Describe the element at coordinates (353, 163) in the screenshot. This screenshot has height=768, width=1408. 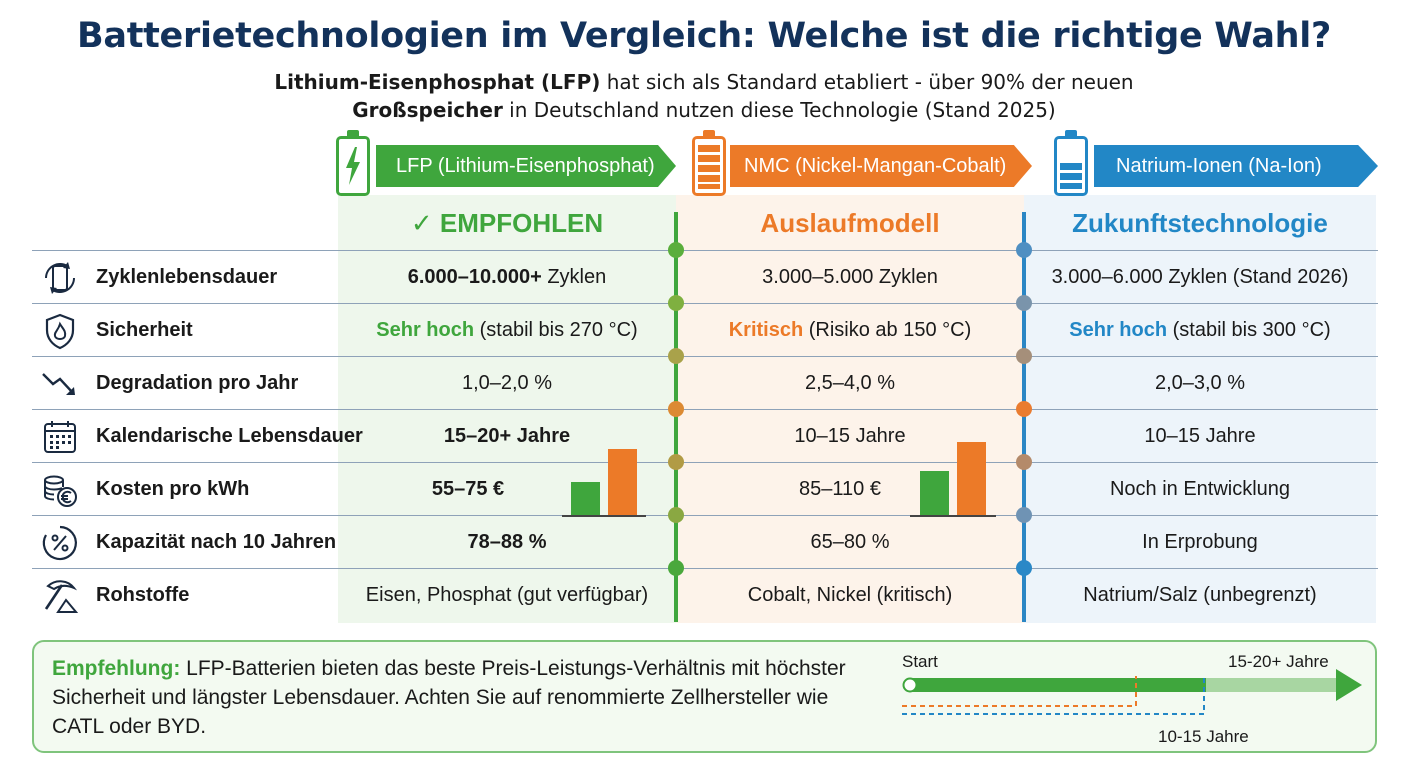
I see `battery-bolt-icon` at that location.